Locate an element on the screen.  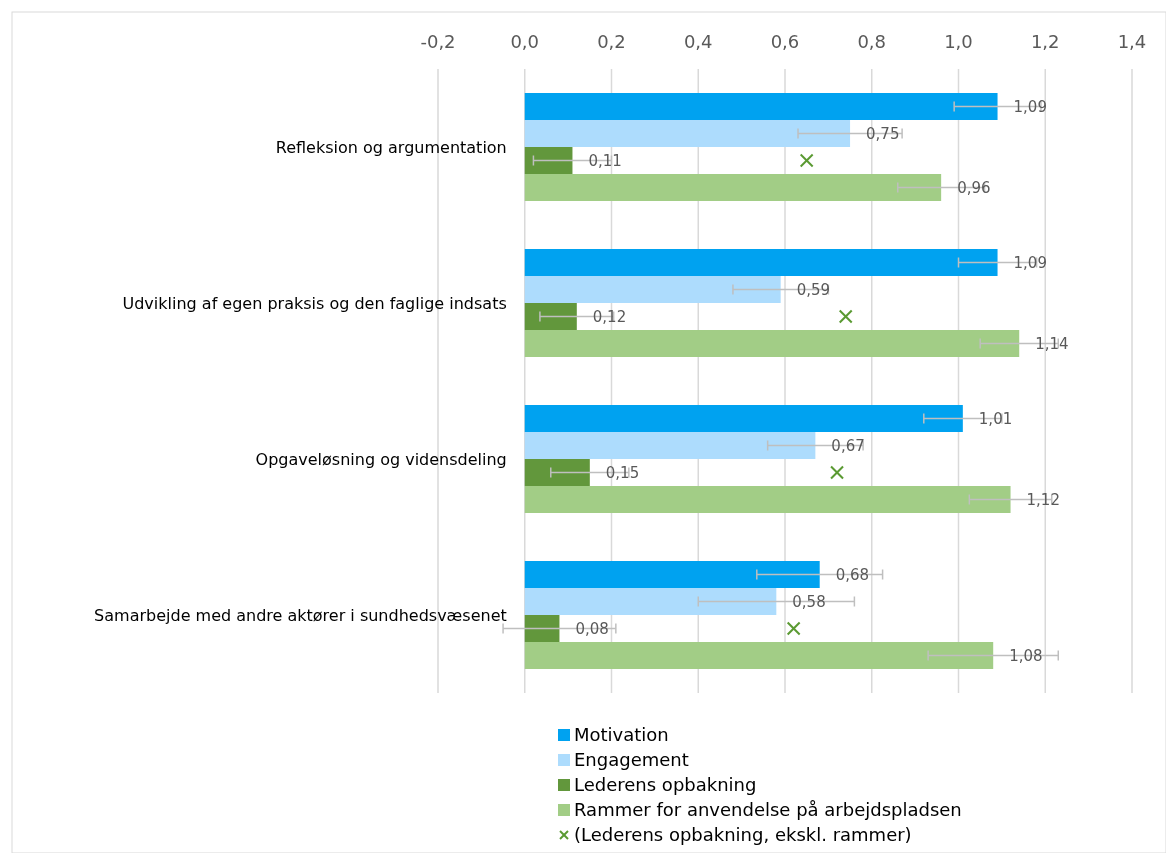
legend-label: Lederens opbakning is located at coordinates (665, 785).